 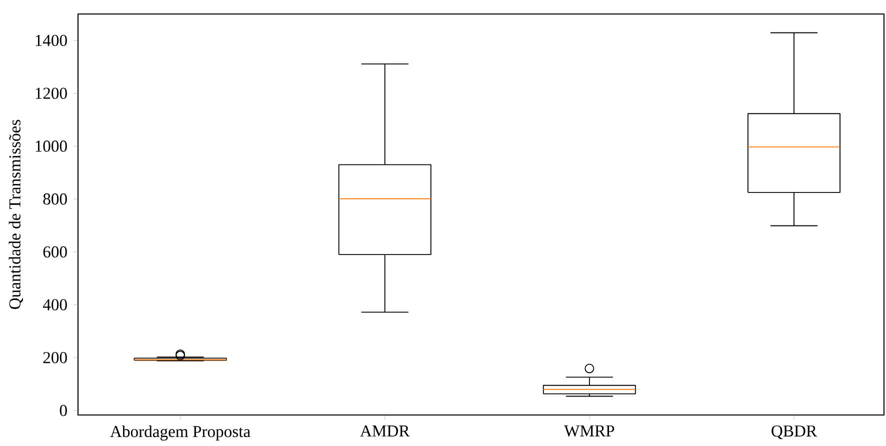 I want to click on x-tick-label: QBDR, so click(x=795, y=432).